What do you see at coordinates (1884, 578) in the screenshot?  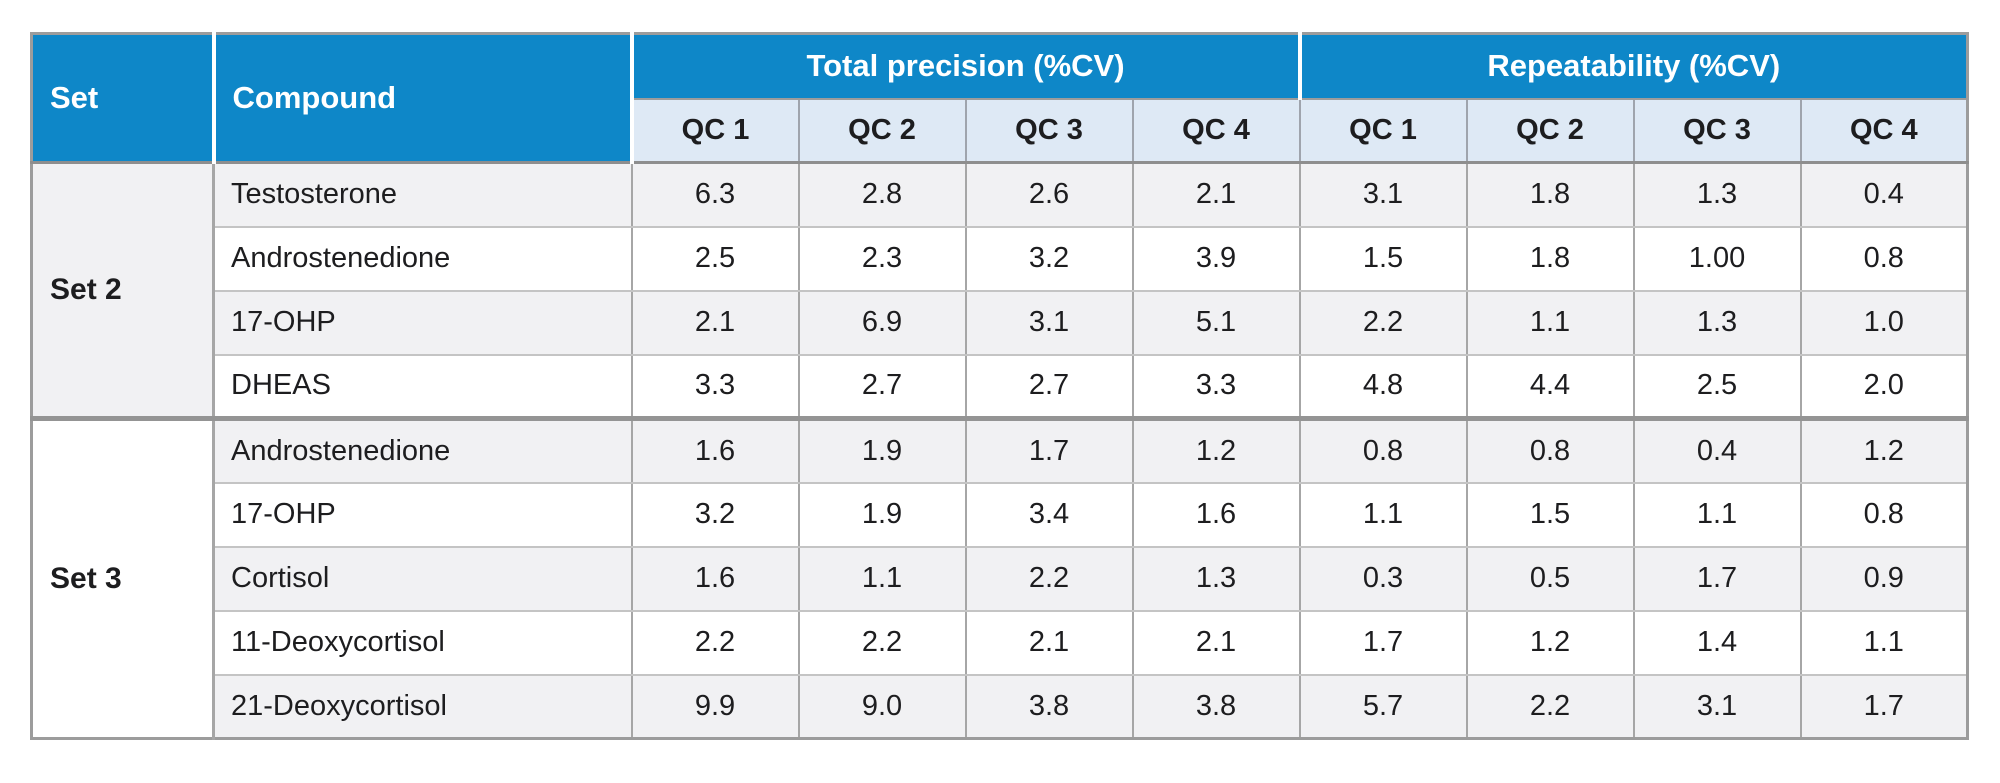 I see `value-cell: 0.9` at bounding box center [1884, 578].